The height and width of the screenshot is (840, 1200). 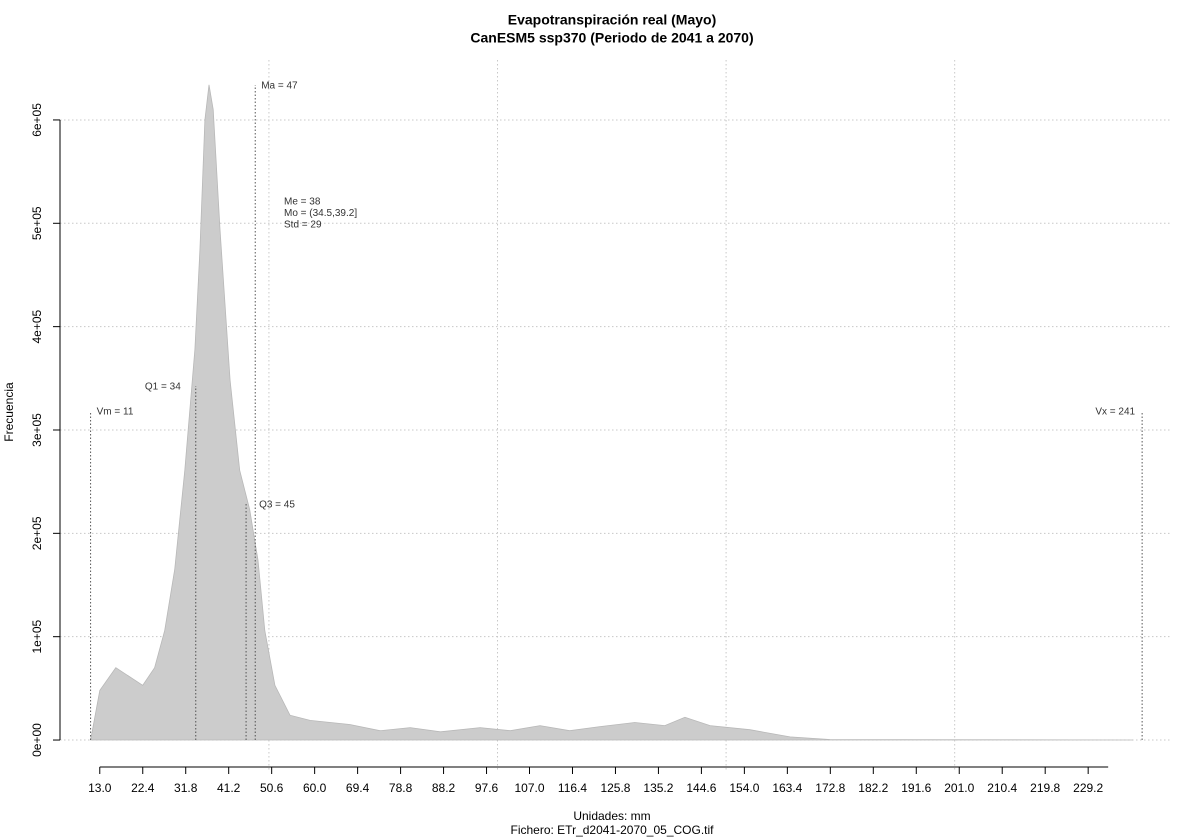 What do you see at coordinates (658, 788) in the screenshot?
I see `x-tick-label: 135.2` at bounding box center [658, 788].